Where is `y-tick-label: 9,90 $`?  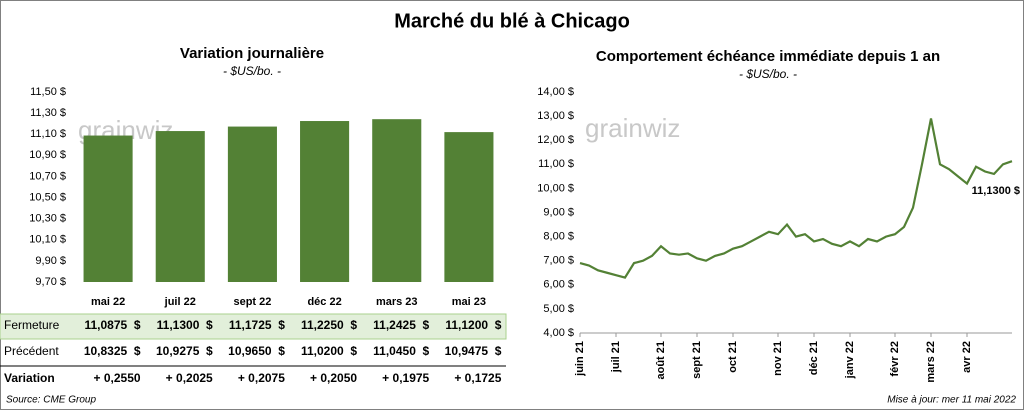 y-tick-label: 9,90 $ is located at coordinates (50, 261).